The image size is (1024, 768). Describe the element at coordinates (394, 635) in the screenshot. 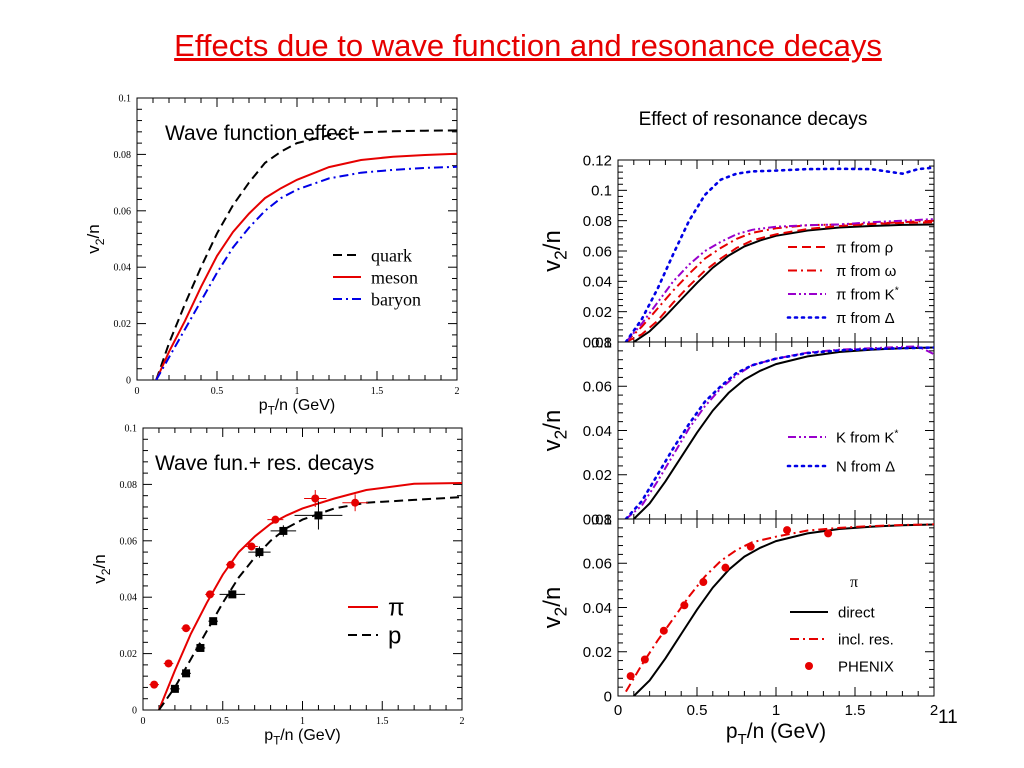

I see `legend-label: p` at that location.